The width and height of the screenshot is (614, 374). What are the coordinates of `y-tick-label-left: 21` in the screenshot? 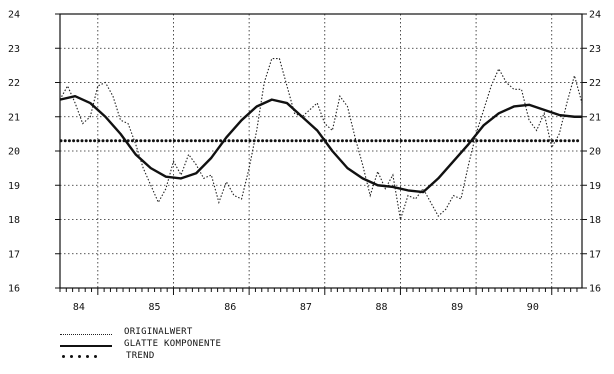 It's located at (14, 117).